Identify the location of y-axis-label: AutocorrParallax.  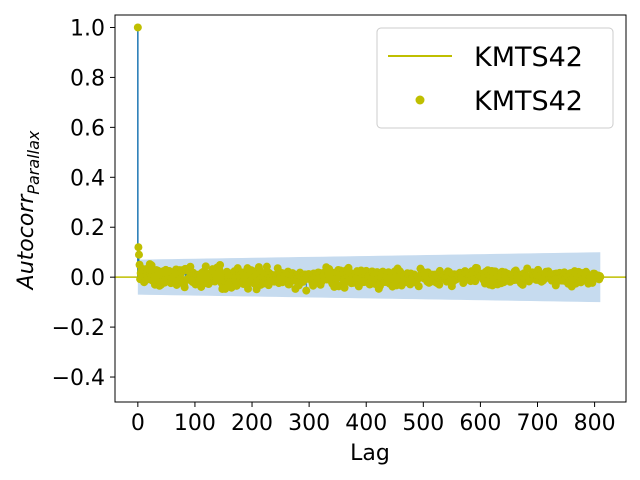
(28, 210).